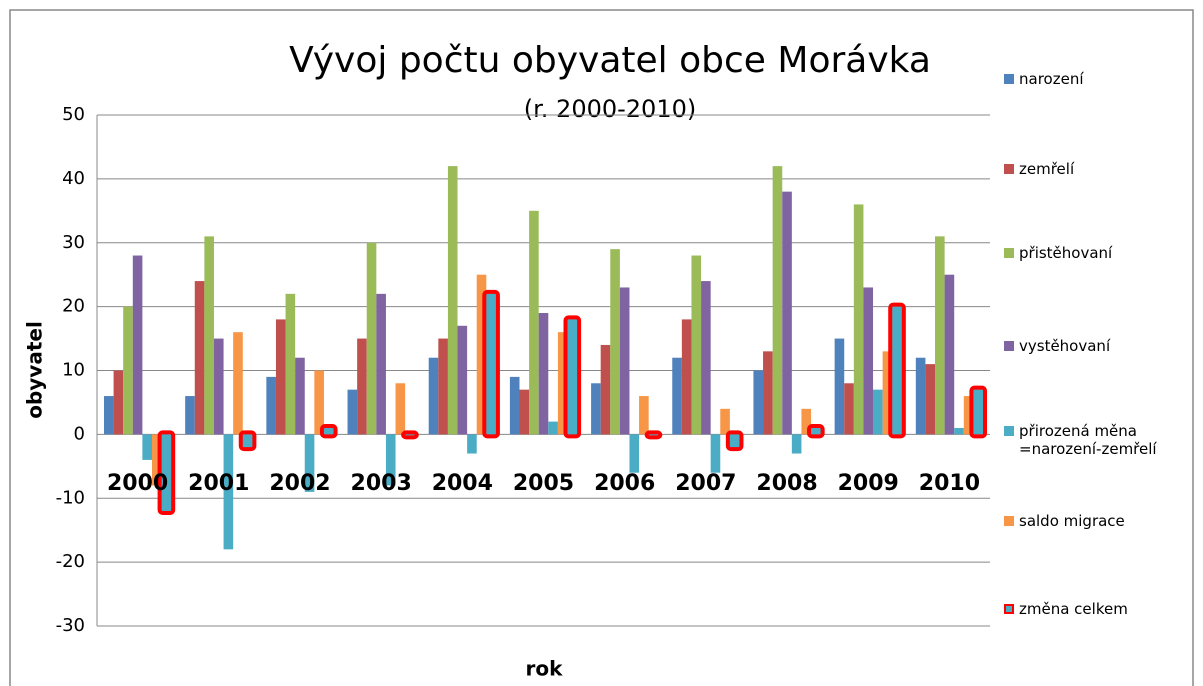  I want to click on x-tick-label: 2009, so click(868, 483).